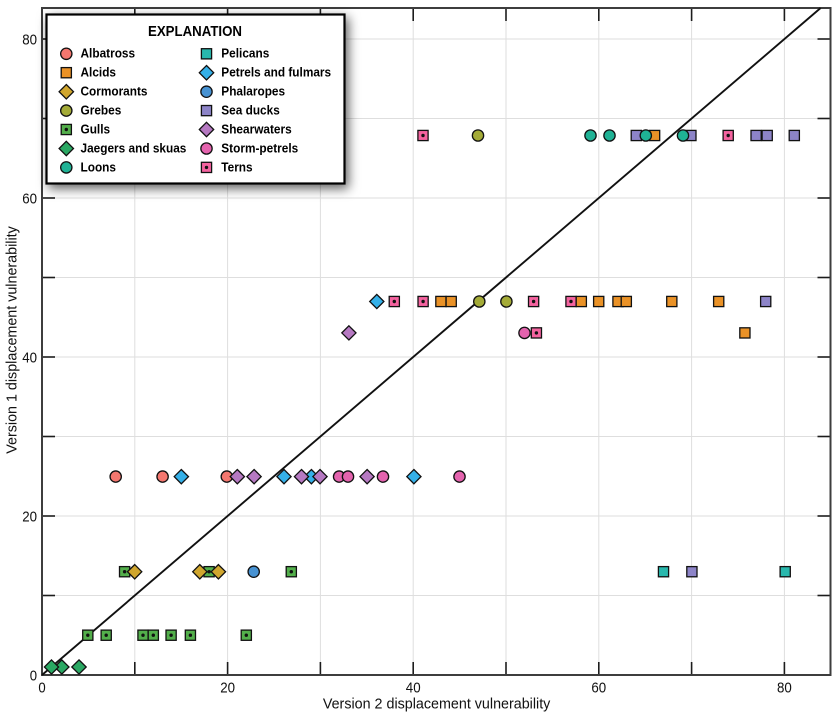  Describe the element at coordinates (236, 166) in the screenshot. I see `svg-text: Terns` at that location.